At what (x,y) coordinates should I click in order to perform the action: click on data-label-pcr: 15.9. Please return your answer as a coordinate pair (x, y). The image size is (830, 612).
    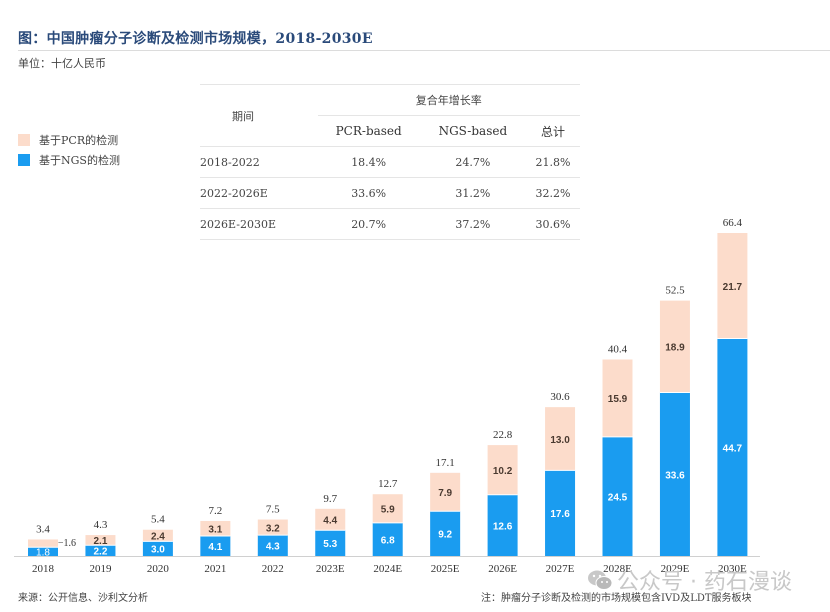
    Looking at the image, I should click on (618, 399).